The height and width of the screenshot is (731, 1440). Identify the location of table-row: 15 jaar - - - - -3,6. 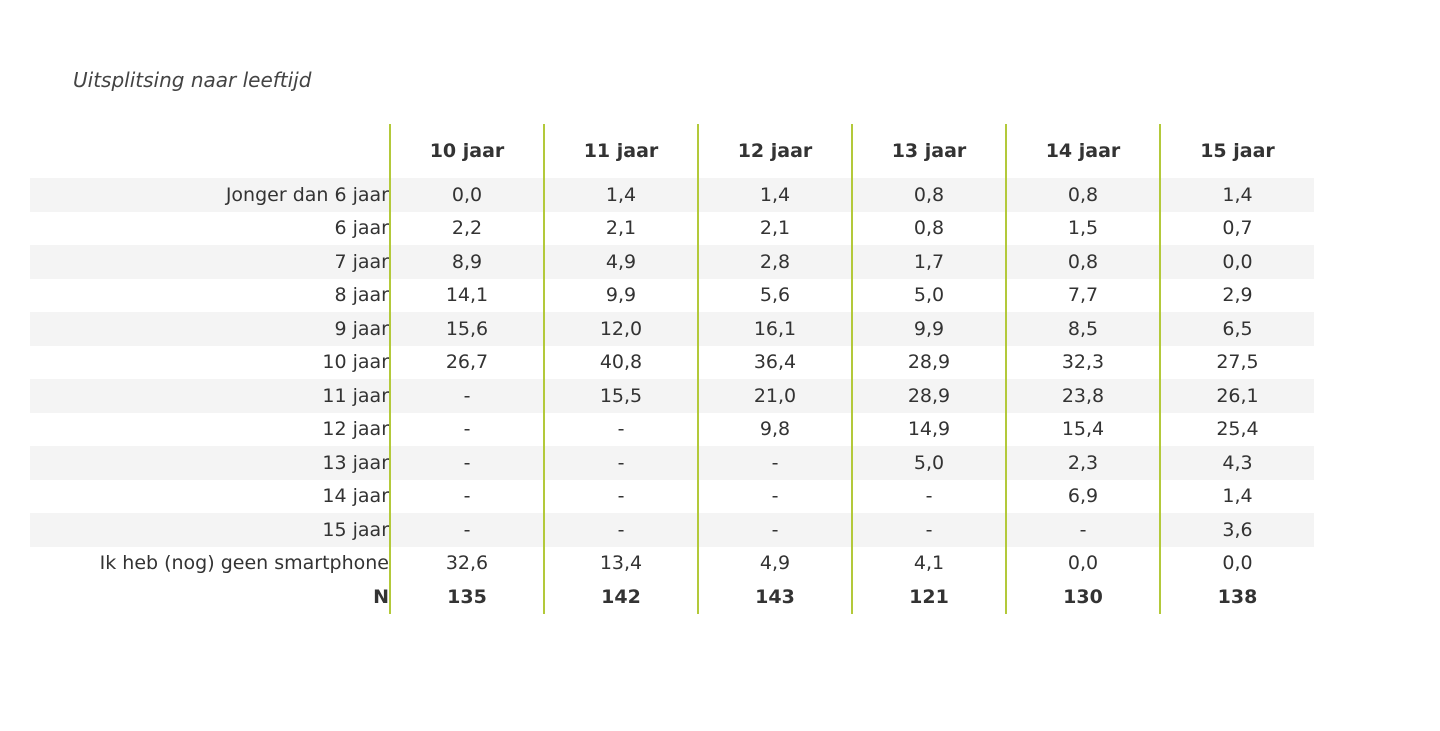
(672, 530).